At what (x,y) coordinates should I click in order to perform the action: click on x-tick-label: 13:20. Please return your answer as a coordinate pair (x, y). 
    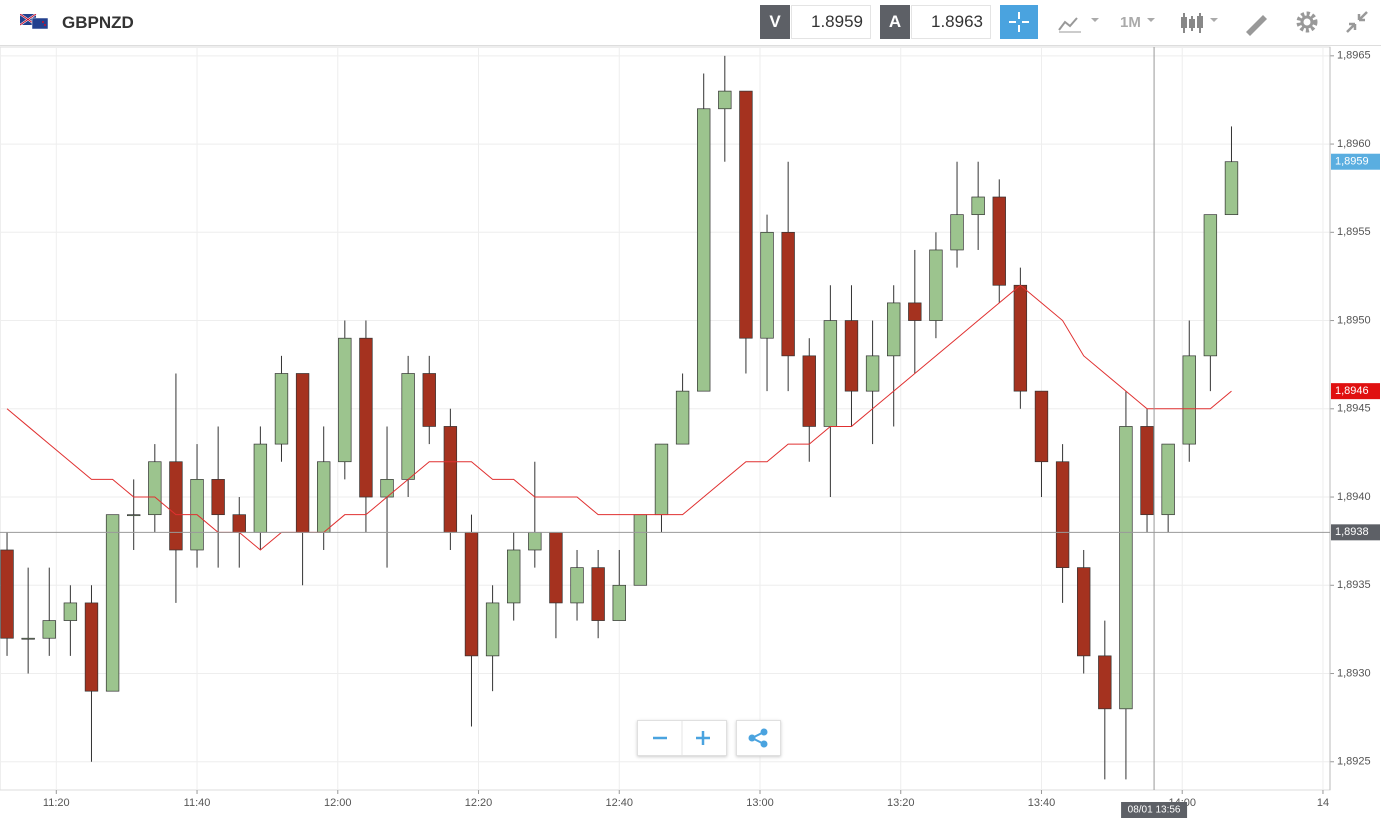
    Looking at the image, I should click on (901, 803).